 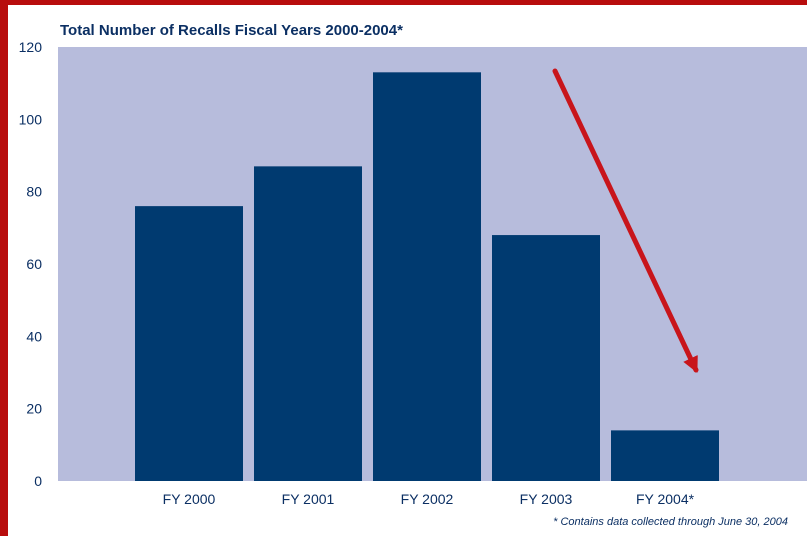 I want to click on x-category-label: FY 2004*, so click(x=665, y=499).